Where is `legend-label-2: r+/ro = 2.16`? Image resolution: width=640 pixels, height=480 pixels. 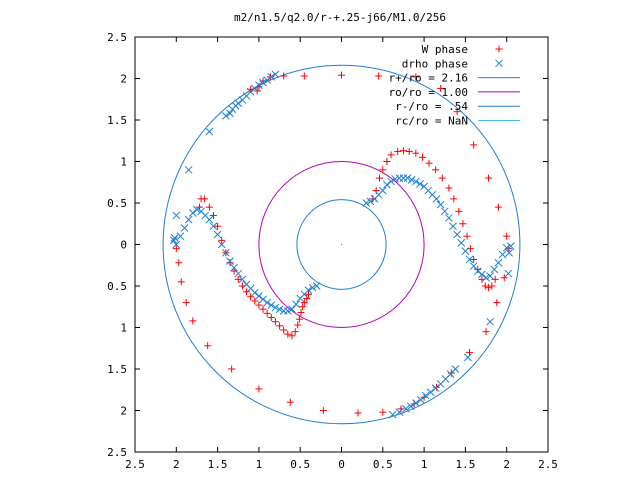
legend-label-2: r+/ro = 2.16 is located at coordinates (428, 78).